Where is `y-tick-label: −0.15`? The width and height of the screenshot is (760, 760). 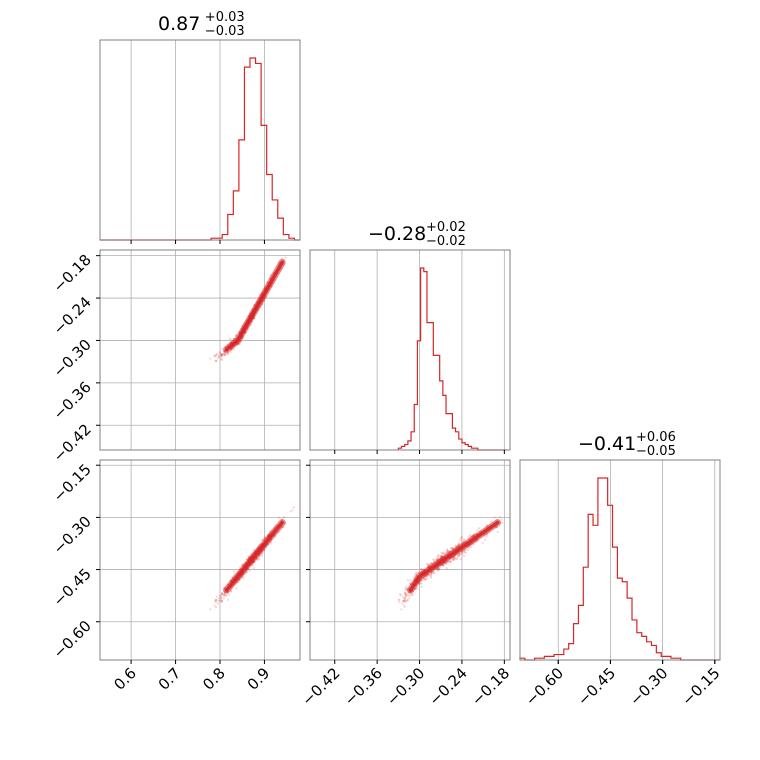 y-tick-label: −0.15 is located at coordinates (72, 482).